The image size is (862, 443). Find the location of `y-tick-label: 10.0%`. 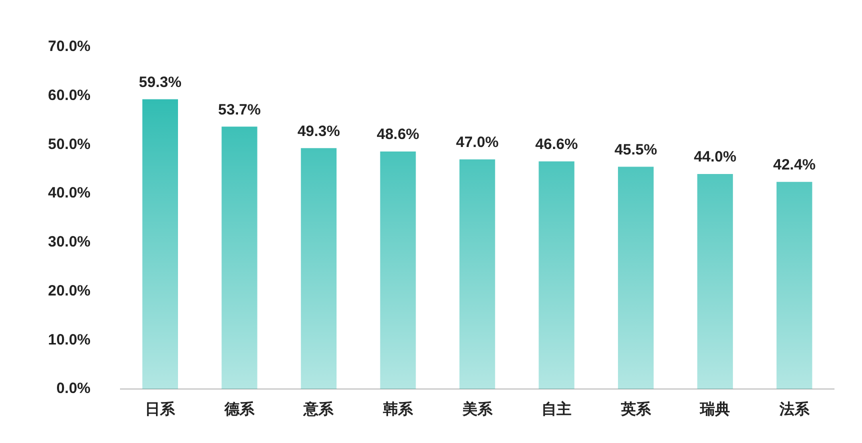

y-tick-label: 10.0% is located at coordinates (69, 339).